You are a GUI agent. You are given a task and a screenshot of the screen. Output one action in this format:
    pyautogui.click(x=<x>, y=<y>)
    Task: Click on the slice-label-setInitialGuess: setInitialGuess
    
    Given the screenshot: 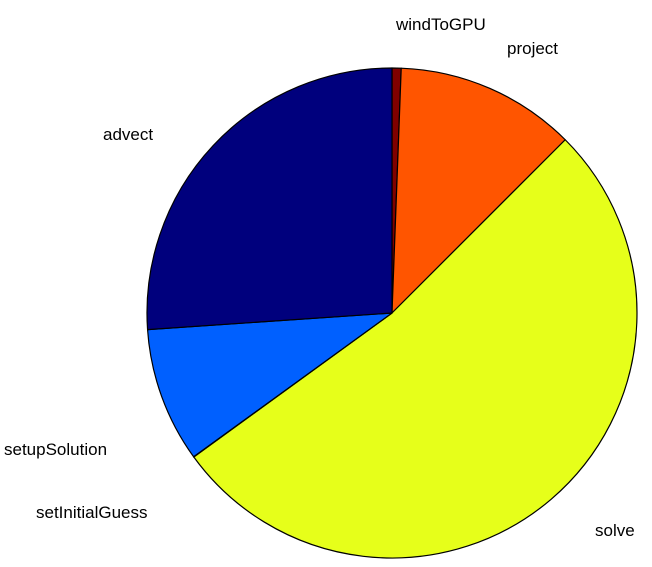 What is the action you would take?
    pyautogui.click(x=92, y=512)
    